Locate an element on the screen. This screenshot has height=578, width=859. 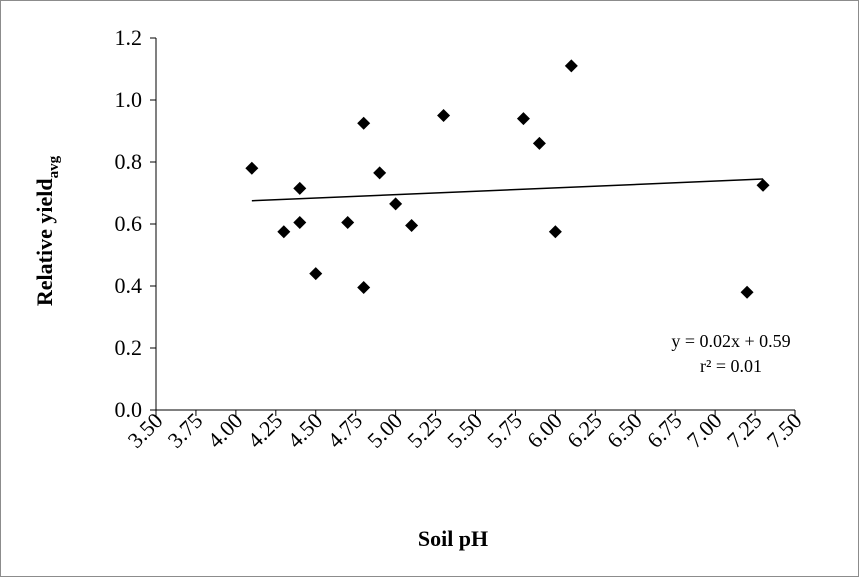
y-tick-label: 0.8 is located at coordinates (129, 161).